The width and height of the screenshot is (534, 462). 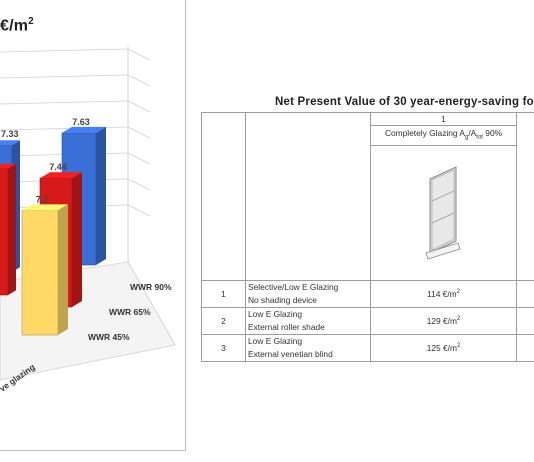 What do you see at coordinates (223, 320) in the screenshot?
I see `row-index: 2` at bounding box center [223, 320].